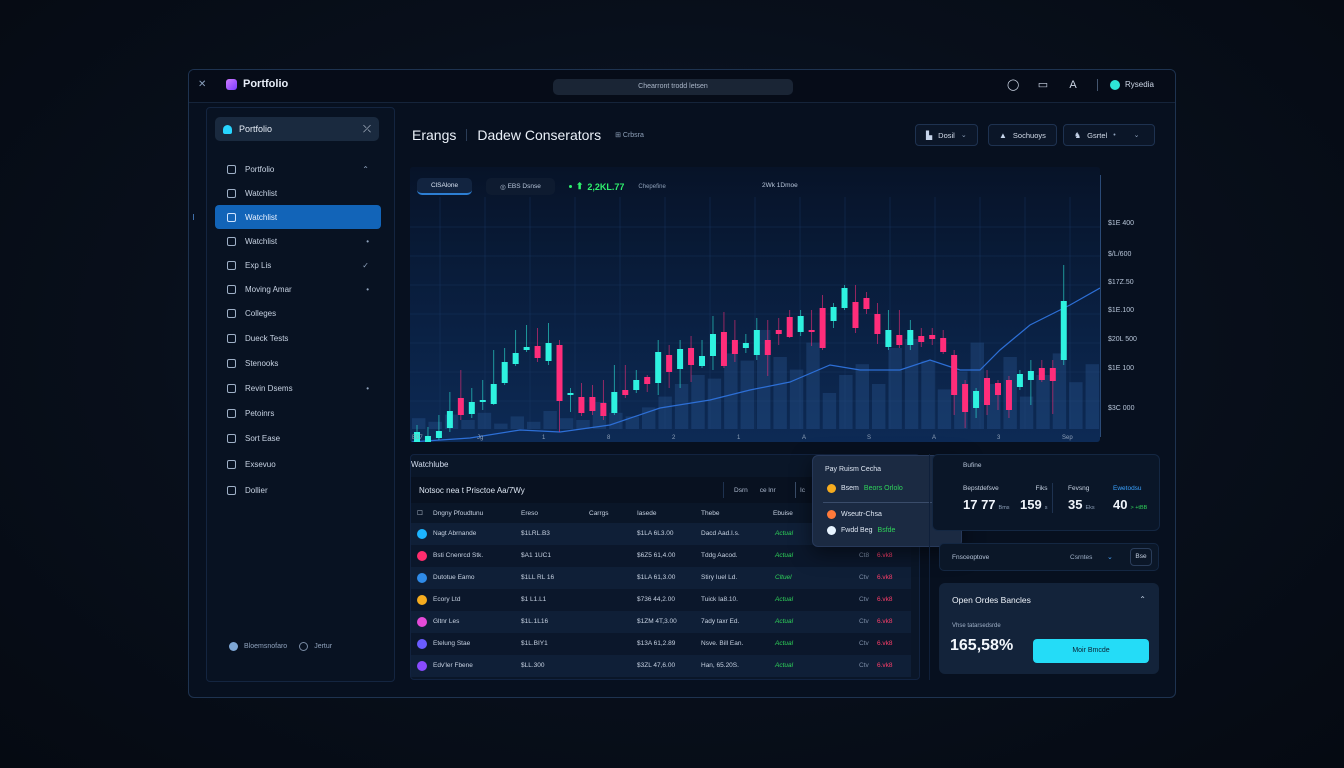  What do you see at coordinates (538, 577) in the screenshot?
I see `row-price: $1LL RL 16` at bounding box center [538, 577].